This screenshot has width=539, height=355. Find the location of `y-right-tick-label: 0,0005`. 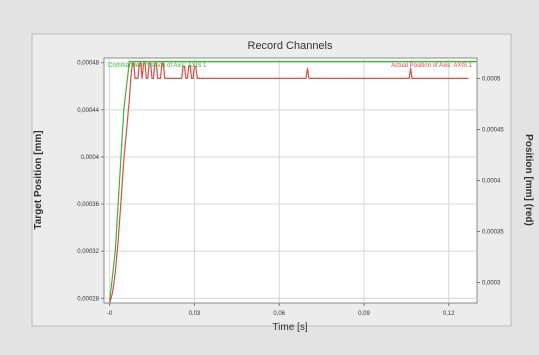

y-right-tick-label: 0,0005 is located at coordinates (491, 79).